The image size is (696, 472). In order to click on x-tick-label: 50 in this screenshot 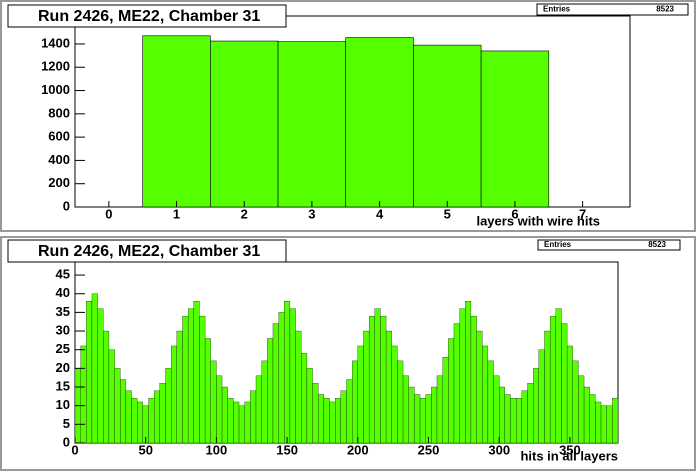, I will do `click(145, 449)`.